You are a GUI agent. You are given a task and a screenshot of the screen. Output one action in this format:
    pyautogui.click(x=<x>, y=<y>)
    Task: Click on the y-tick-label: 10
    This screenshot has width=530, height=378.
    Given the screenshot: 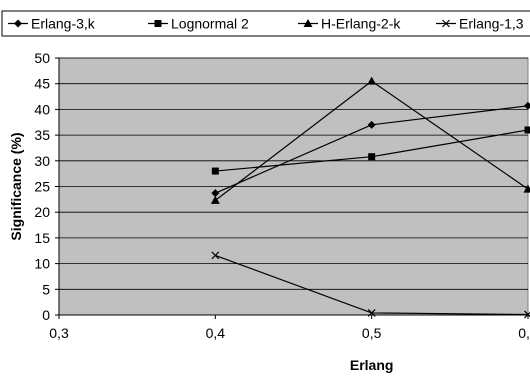 What is the action you would take?
    pyautogui.click(x=42, y=264)
    